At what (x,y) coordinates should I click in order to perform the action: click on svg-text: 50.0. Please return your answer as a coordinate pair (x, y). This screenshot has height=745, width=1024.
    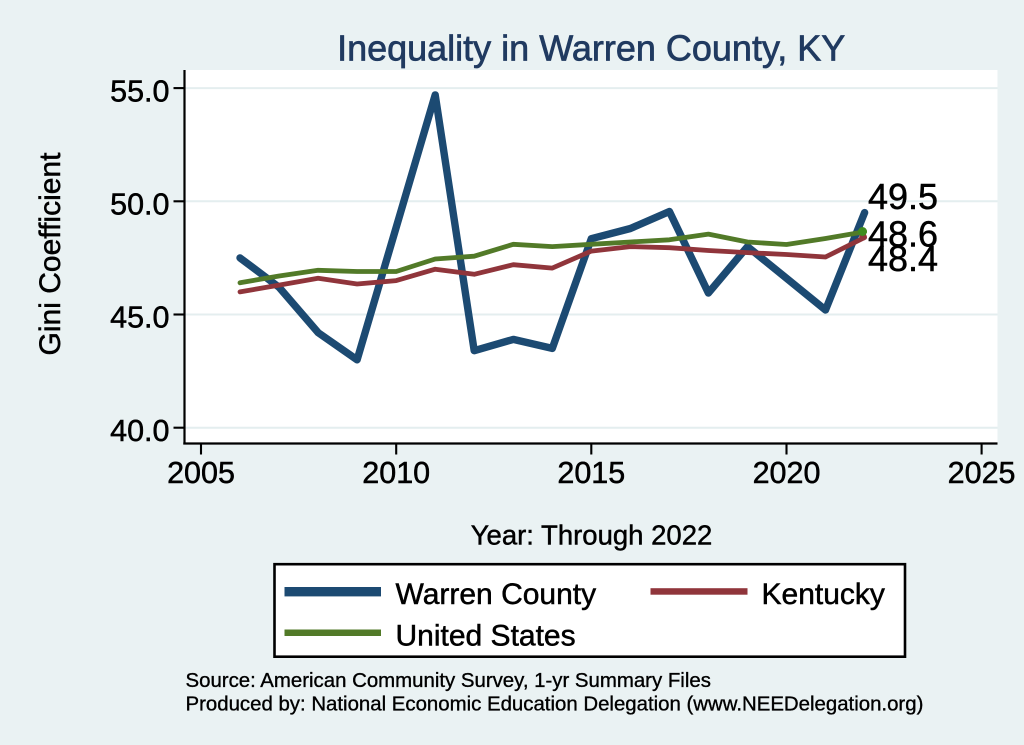
    Looking at the image, I should click on (139, 205).